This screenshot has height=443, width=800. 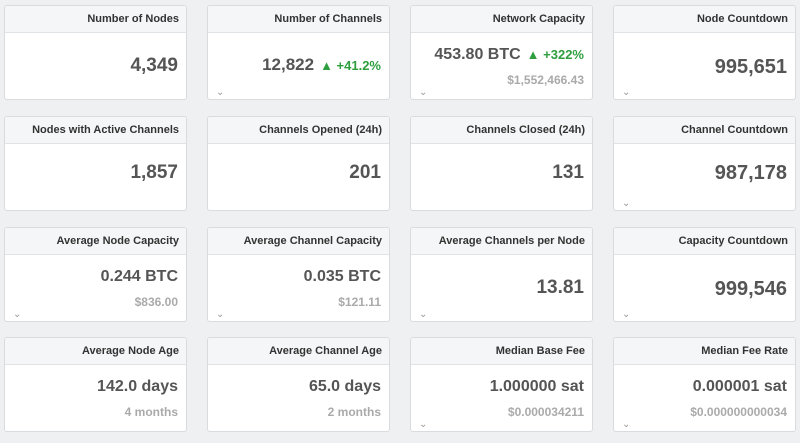 I want to click on card-number-of-channels: Number of Channels 12,822 ▲ +41.2% ⌄, so click(x=298, y=52).